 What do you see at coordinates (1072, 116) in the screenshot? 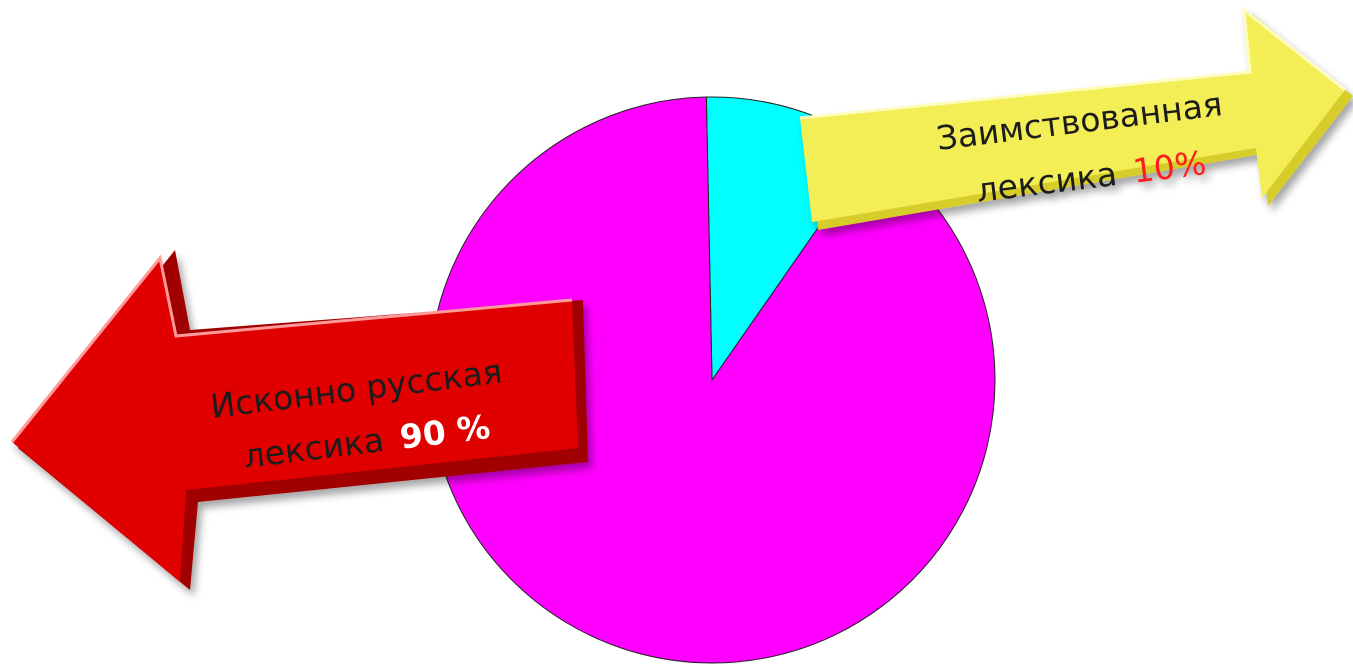
I see `borrowed-arrow-face` at bounding box center [1072, 116].